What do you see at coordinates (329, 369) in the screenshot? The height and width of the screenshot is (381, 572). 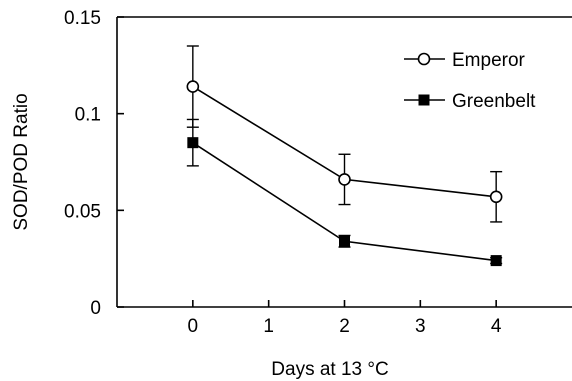 I see `x-axis-title: Days at 13 °C` at bounding box center [329, 369].